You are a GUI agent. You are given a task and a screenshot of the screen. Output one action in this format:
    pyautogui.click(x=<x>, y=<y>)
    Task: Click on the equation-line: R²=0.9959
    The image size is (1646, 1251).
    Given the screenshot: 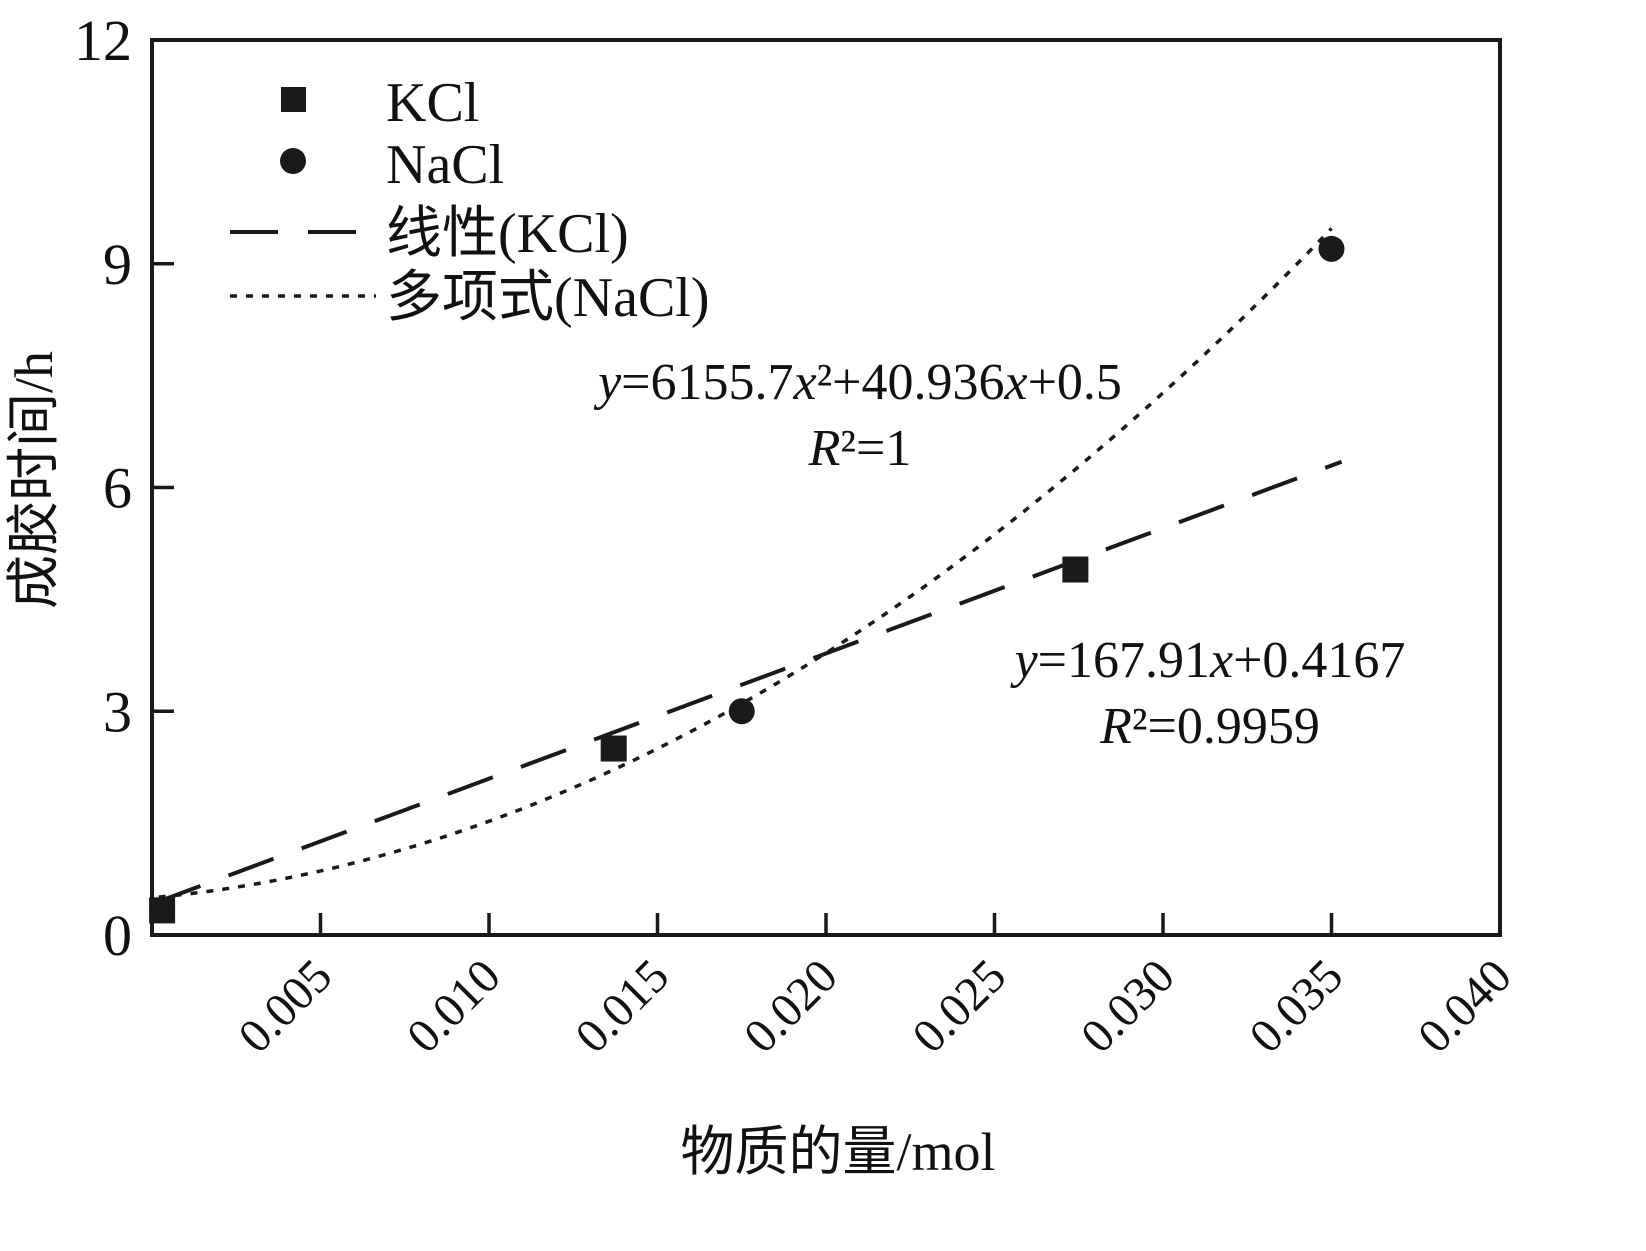 What is the action you would take?
    pyautogui.click(x=1210, y=726)
    